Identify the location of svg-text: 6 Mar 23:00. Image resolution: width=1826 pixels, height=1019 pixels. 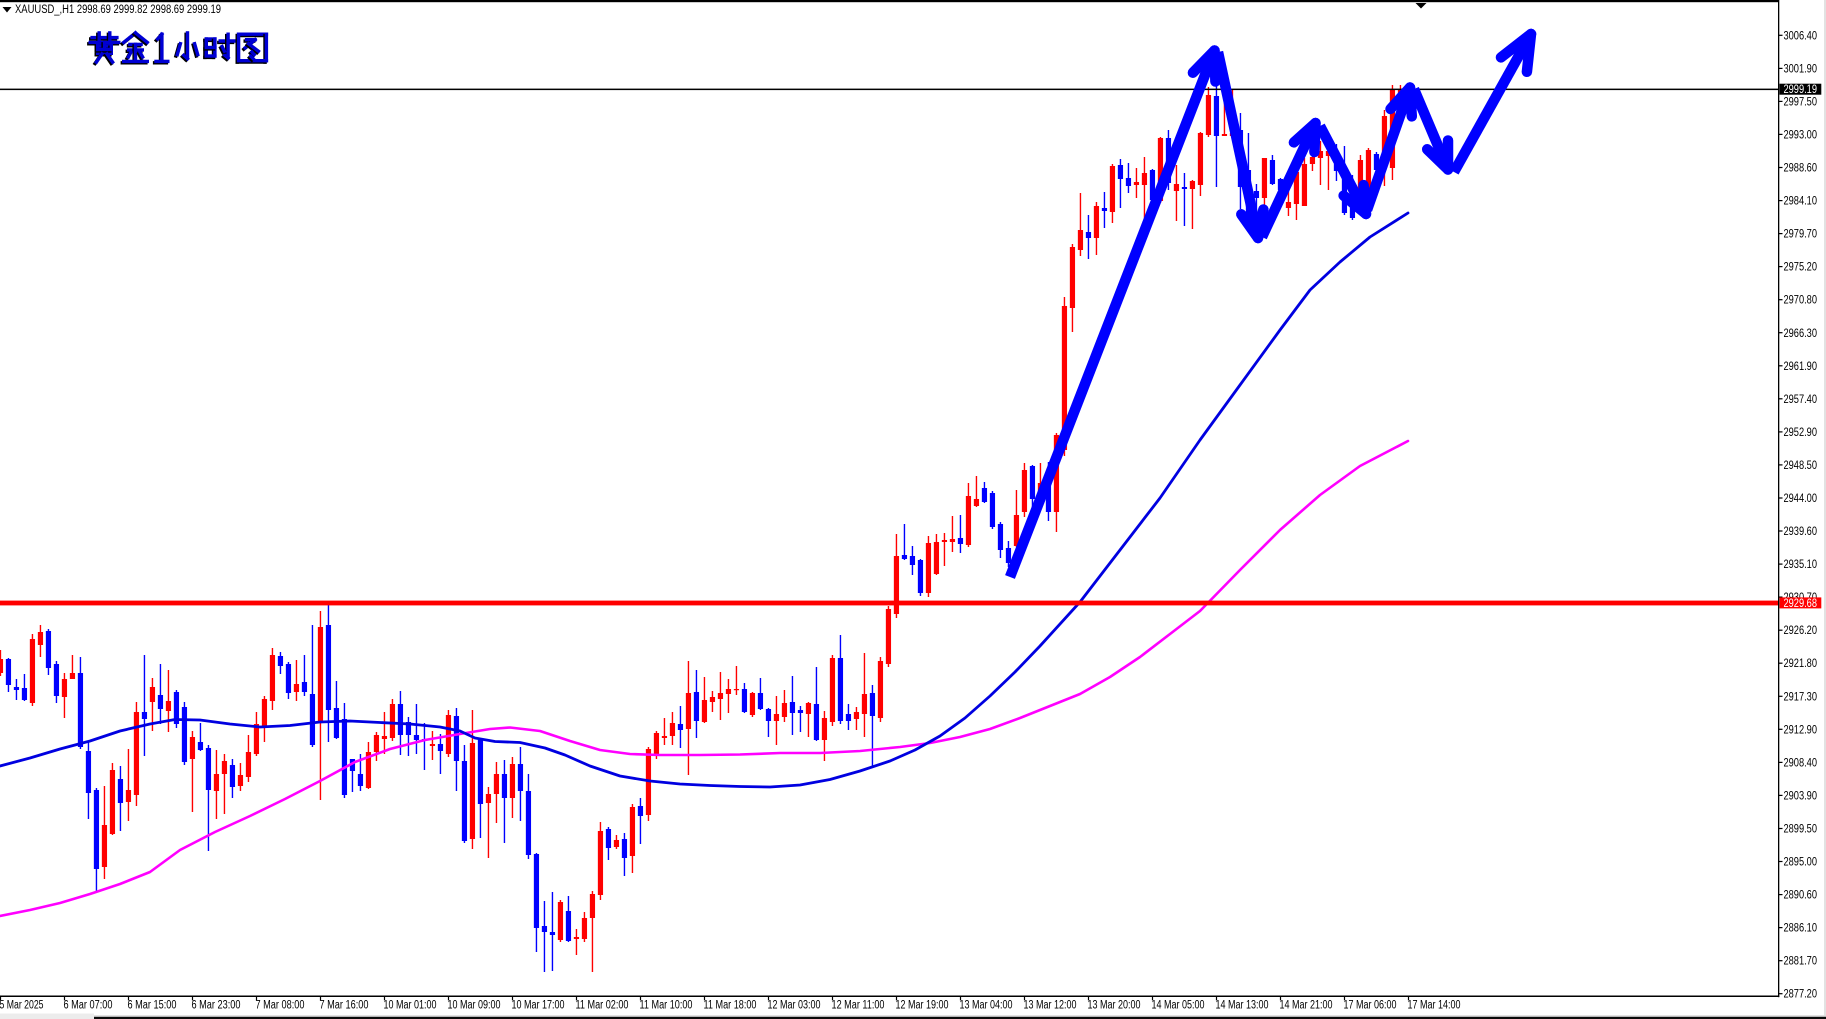
(216, 1006).